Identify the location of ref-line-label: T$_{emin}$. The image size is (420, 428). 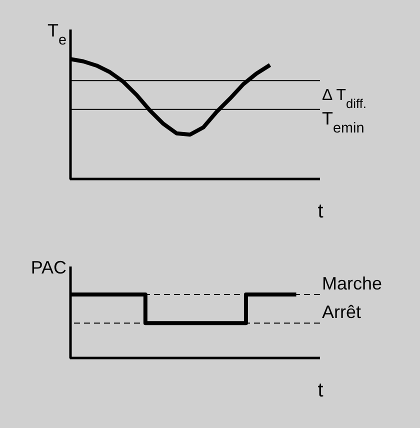
(343, 122).